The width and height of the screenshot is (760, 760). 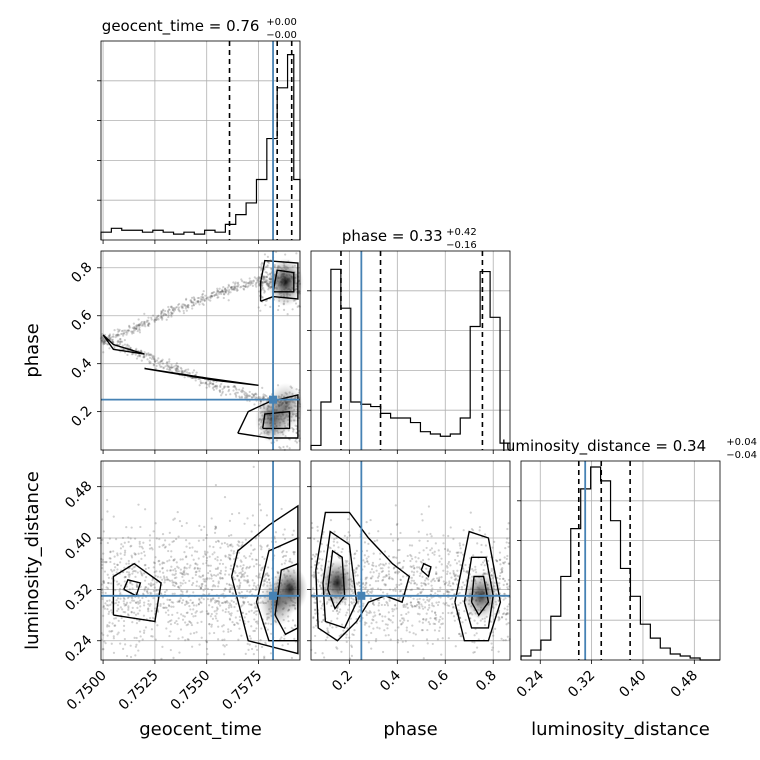 What do you see at coordinates (200, 560) in the screenshot?
I see `geocent_time-luminosity_distance-frame` at bounding box center [200, 560].